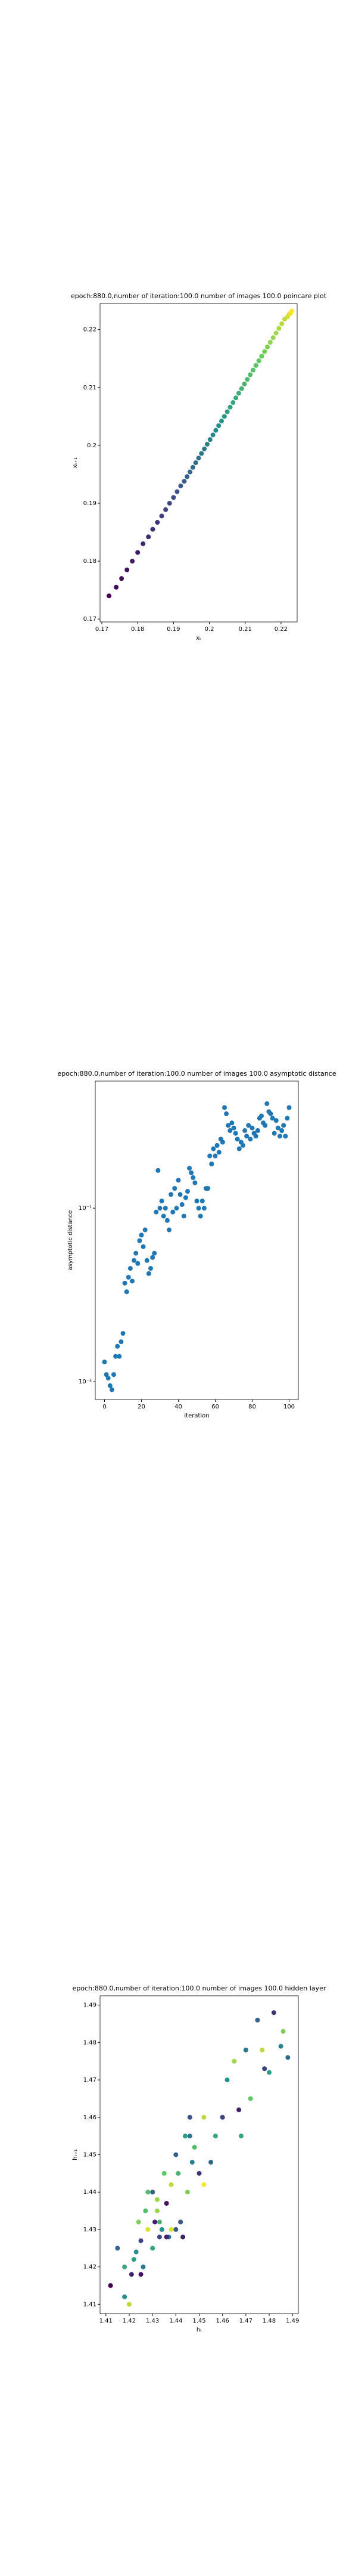 This screenshot has height=2576, width=343. I want to click on x-tick-label: 20, so click(142, 1407).